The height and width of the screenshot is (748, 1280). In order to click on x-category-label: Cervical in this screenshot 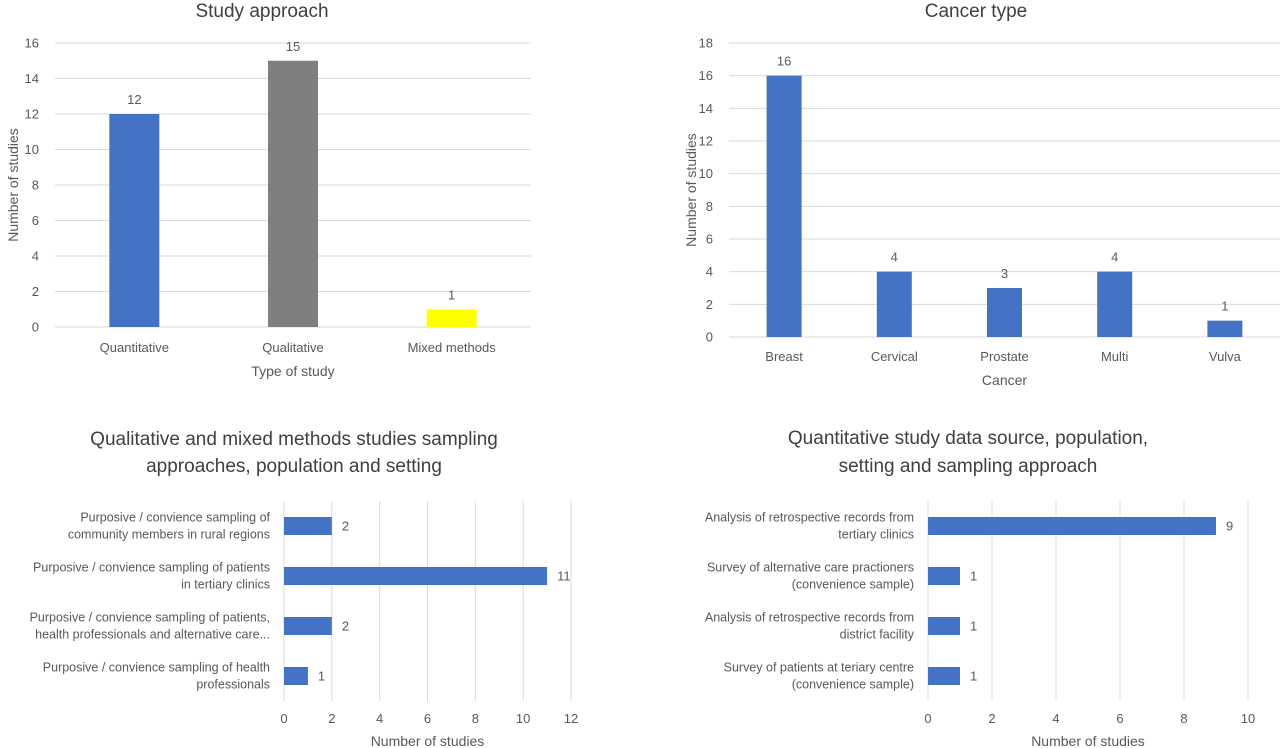, I will do `click(894, 356)`.